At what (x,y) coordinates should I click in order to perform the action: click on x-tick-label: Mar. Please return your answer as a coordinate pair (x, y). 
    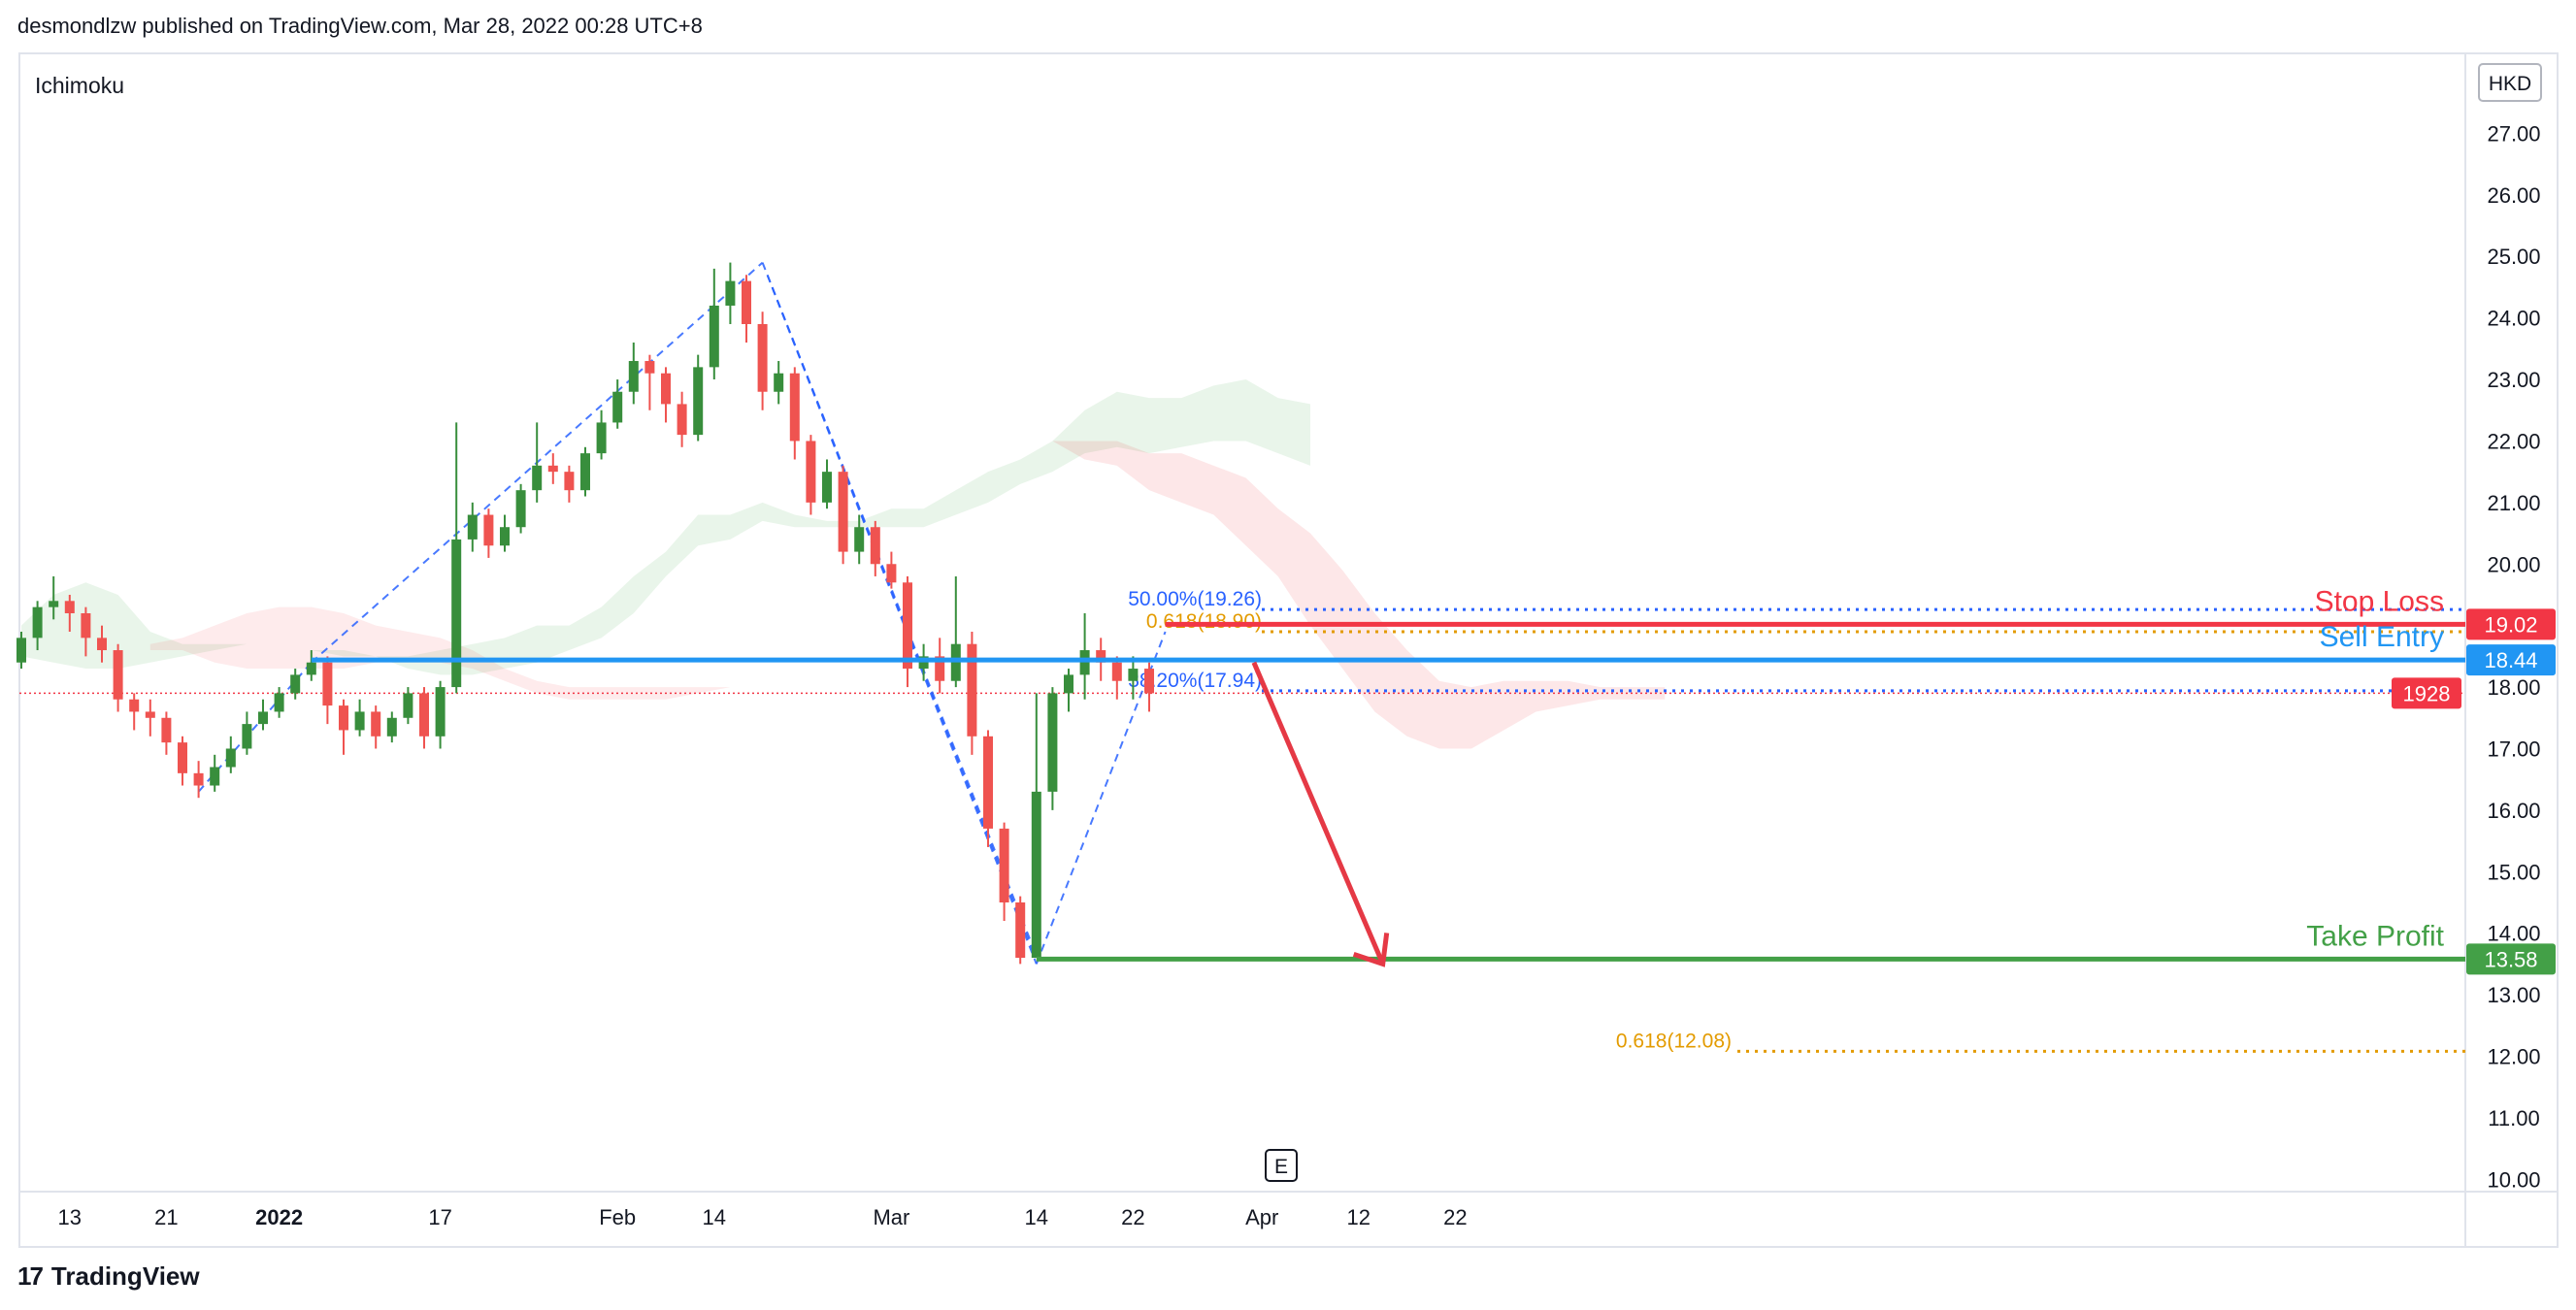
    Looking at the image, I should click on (891, 1217).